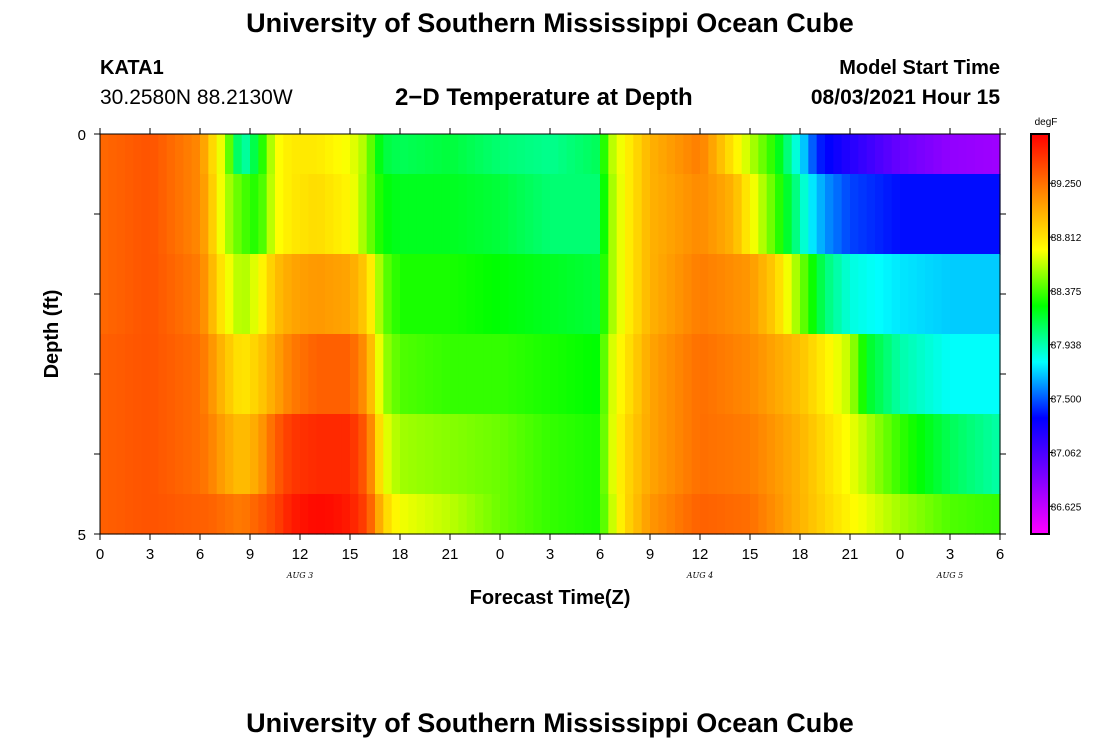 The image size is (1100, 750). Describe the element at coordinates (950, 554) in the screenshot. I see `x-tick-label: 3` at that location.